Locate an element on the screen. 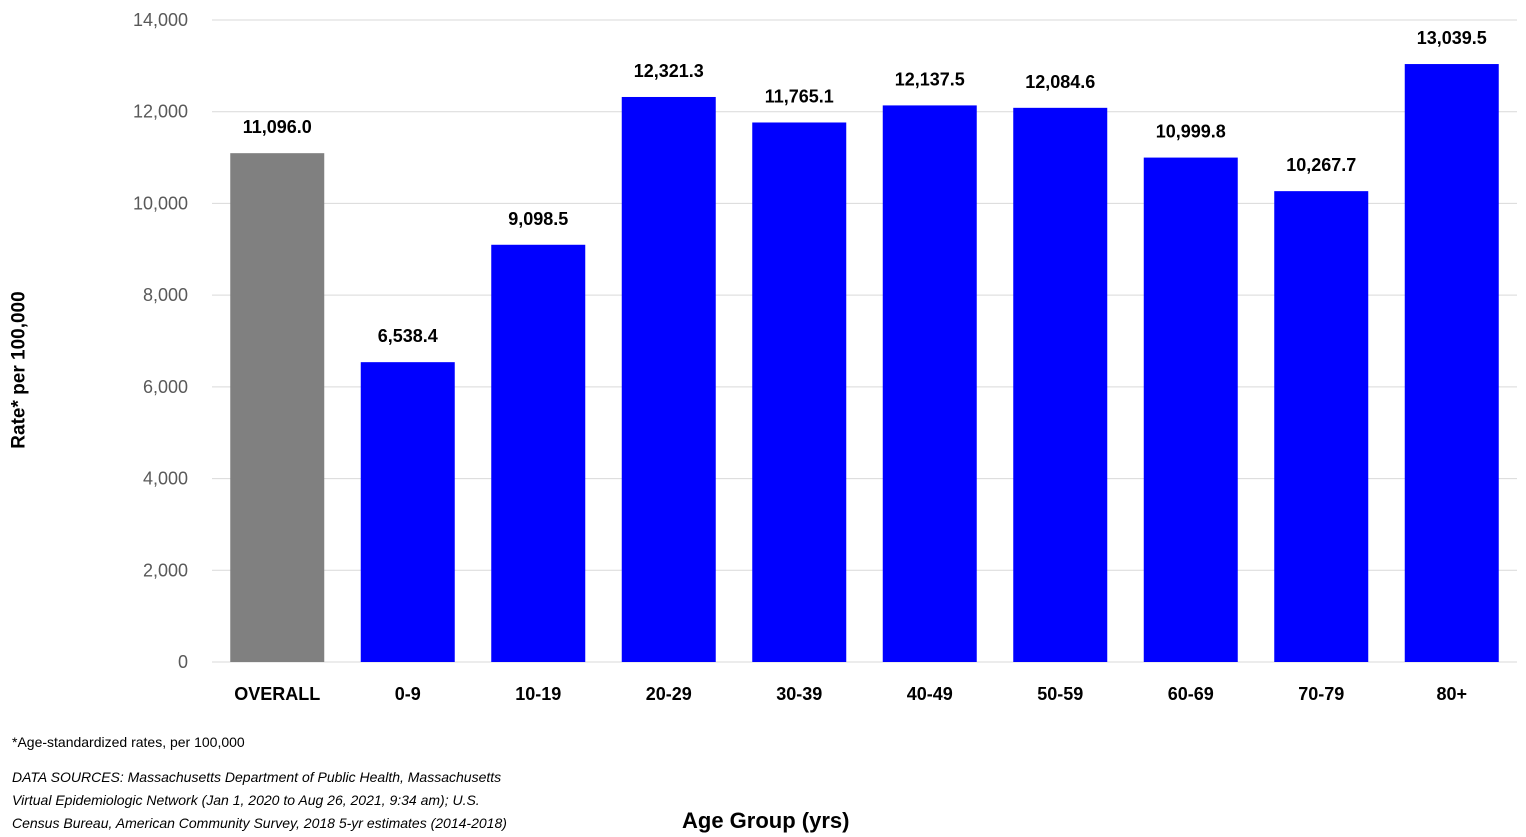 This screenshot has width=1526, height=837. data-label: 10,267.7 is located at coordinates (1321, 165).